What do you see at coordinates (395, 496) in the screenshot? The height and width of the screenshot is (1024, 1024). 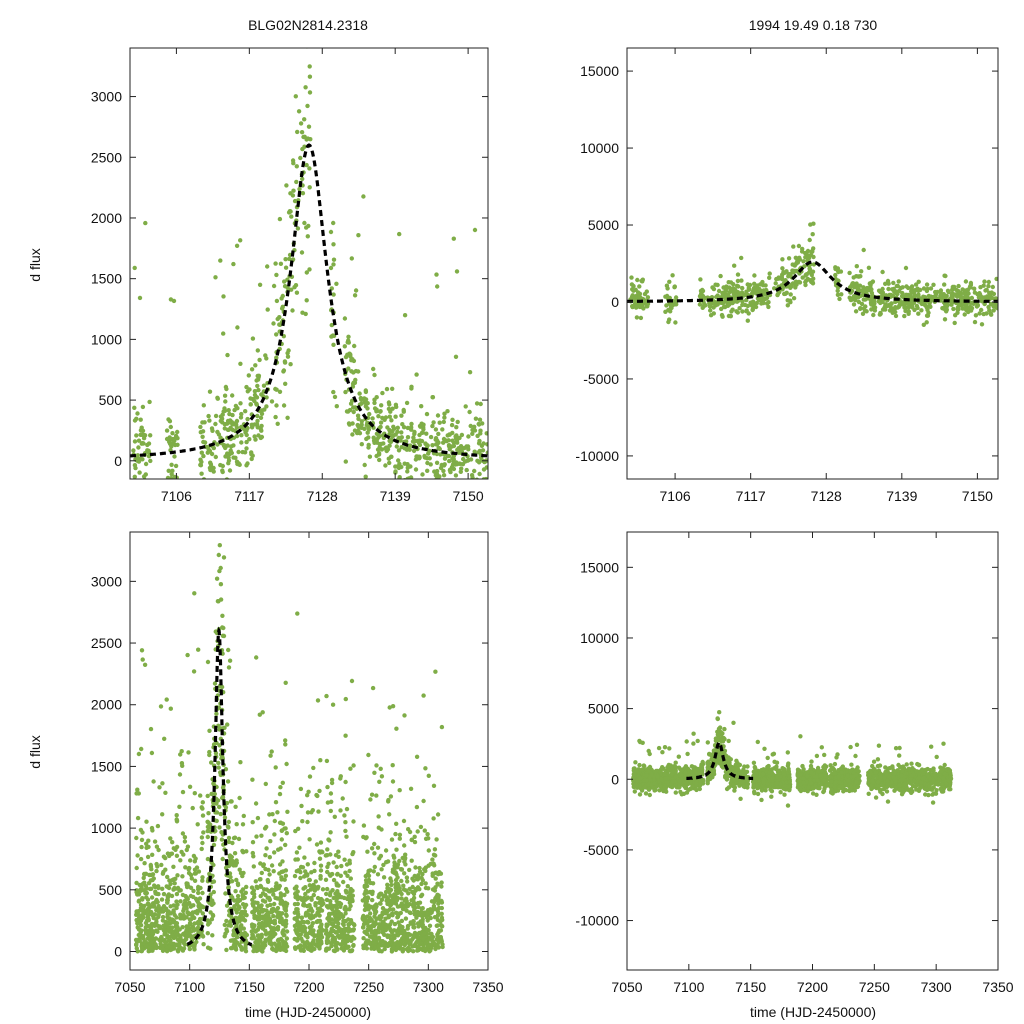 I see `x-tick-label: 7139` at bounding box center [395, 496].